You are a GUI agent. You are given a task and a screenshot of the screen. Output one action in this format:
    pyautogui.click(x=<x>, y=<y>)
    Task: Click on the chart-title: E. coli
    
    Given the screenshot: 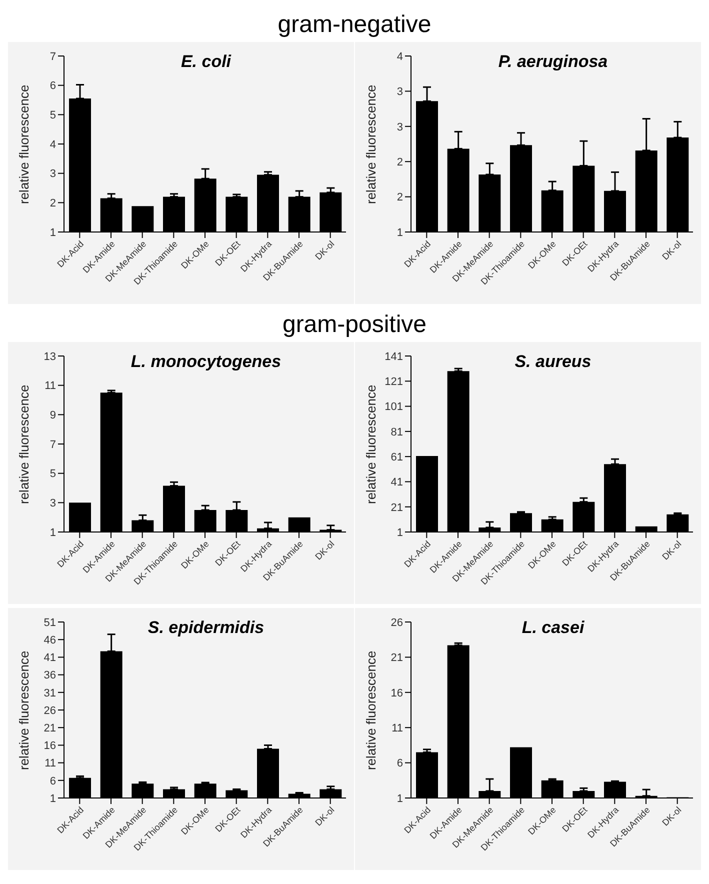 What is the action you would take?
    pyautogui.click(x=206, y=62)
    